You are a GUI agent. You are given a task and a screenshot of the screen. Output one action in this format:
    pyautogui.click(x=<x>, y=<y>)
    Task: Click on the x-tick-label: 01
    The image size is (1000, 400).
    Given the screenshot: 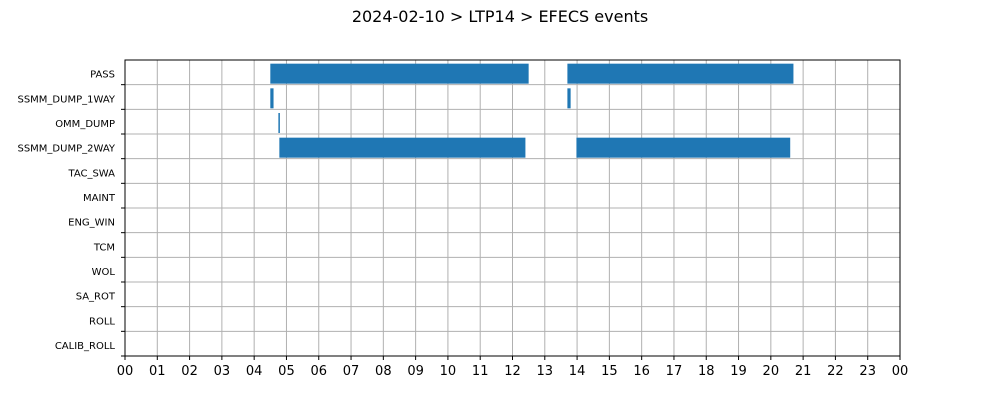 What is the action you would take?
    pyautogui.click(x=157, y=371)
    